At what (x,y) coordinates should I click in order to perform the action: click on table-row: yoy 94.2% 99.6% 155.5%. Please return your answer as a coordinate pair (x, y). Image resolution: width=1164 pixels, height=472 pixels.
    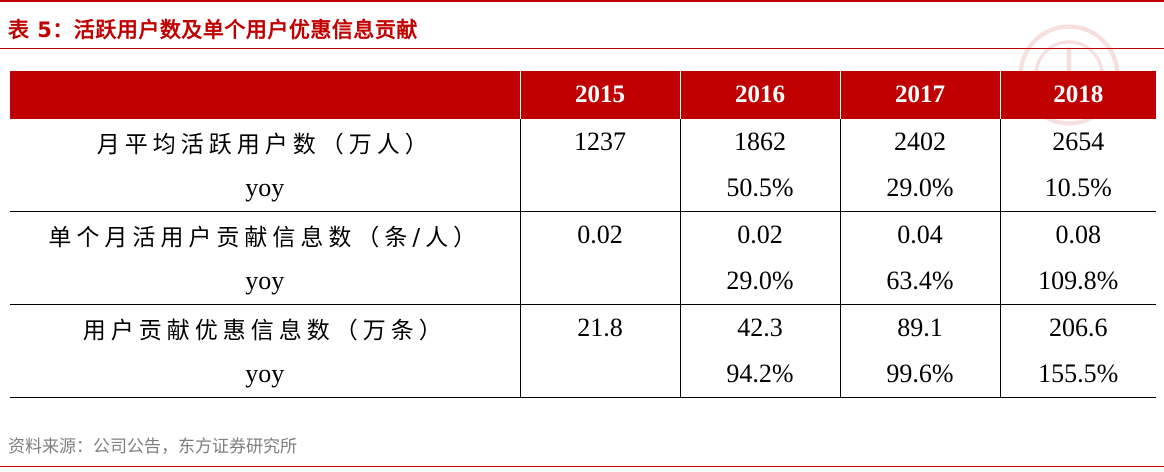
    Looking at the image, I should click on (583, 374).